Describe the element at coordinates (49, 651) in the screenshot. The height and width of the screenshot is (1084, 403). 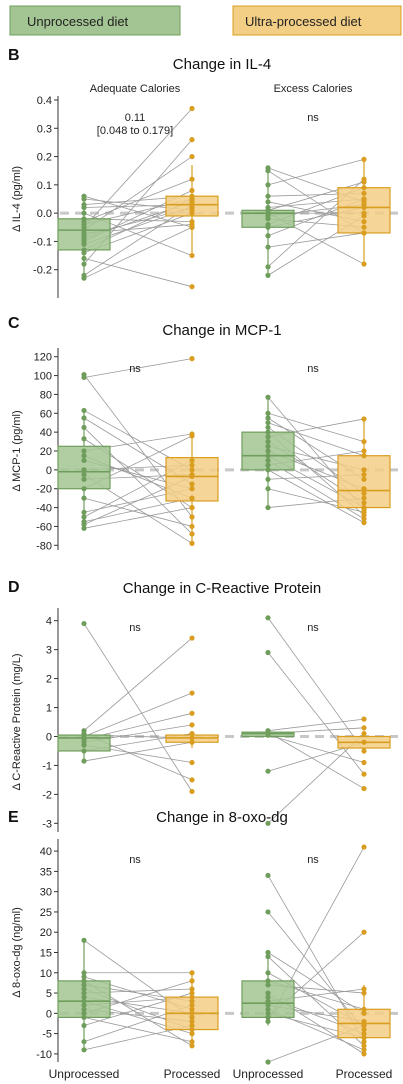
I see `y-tick-label: 3` at that location.